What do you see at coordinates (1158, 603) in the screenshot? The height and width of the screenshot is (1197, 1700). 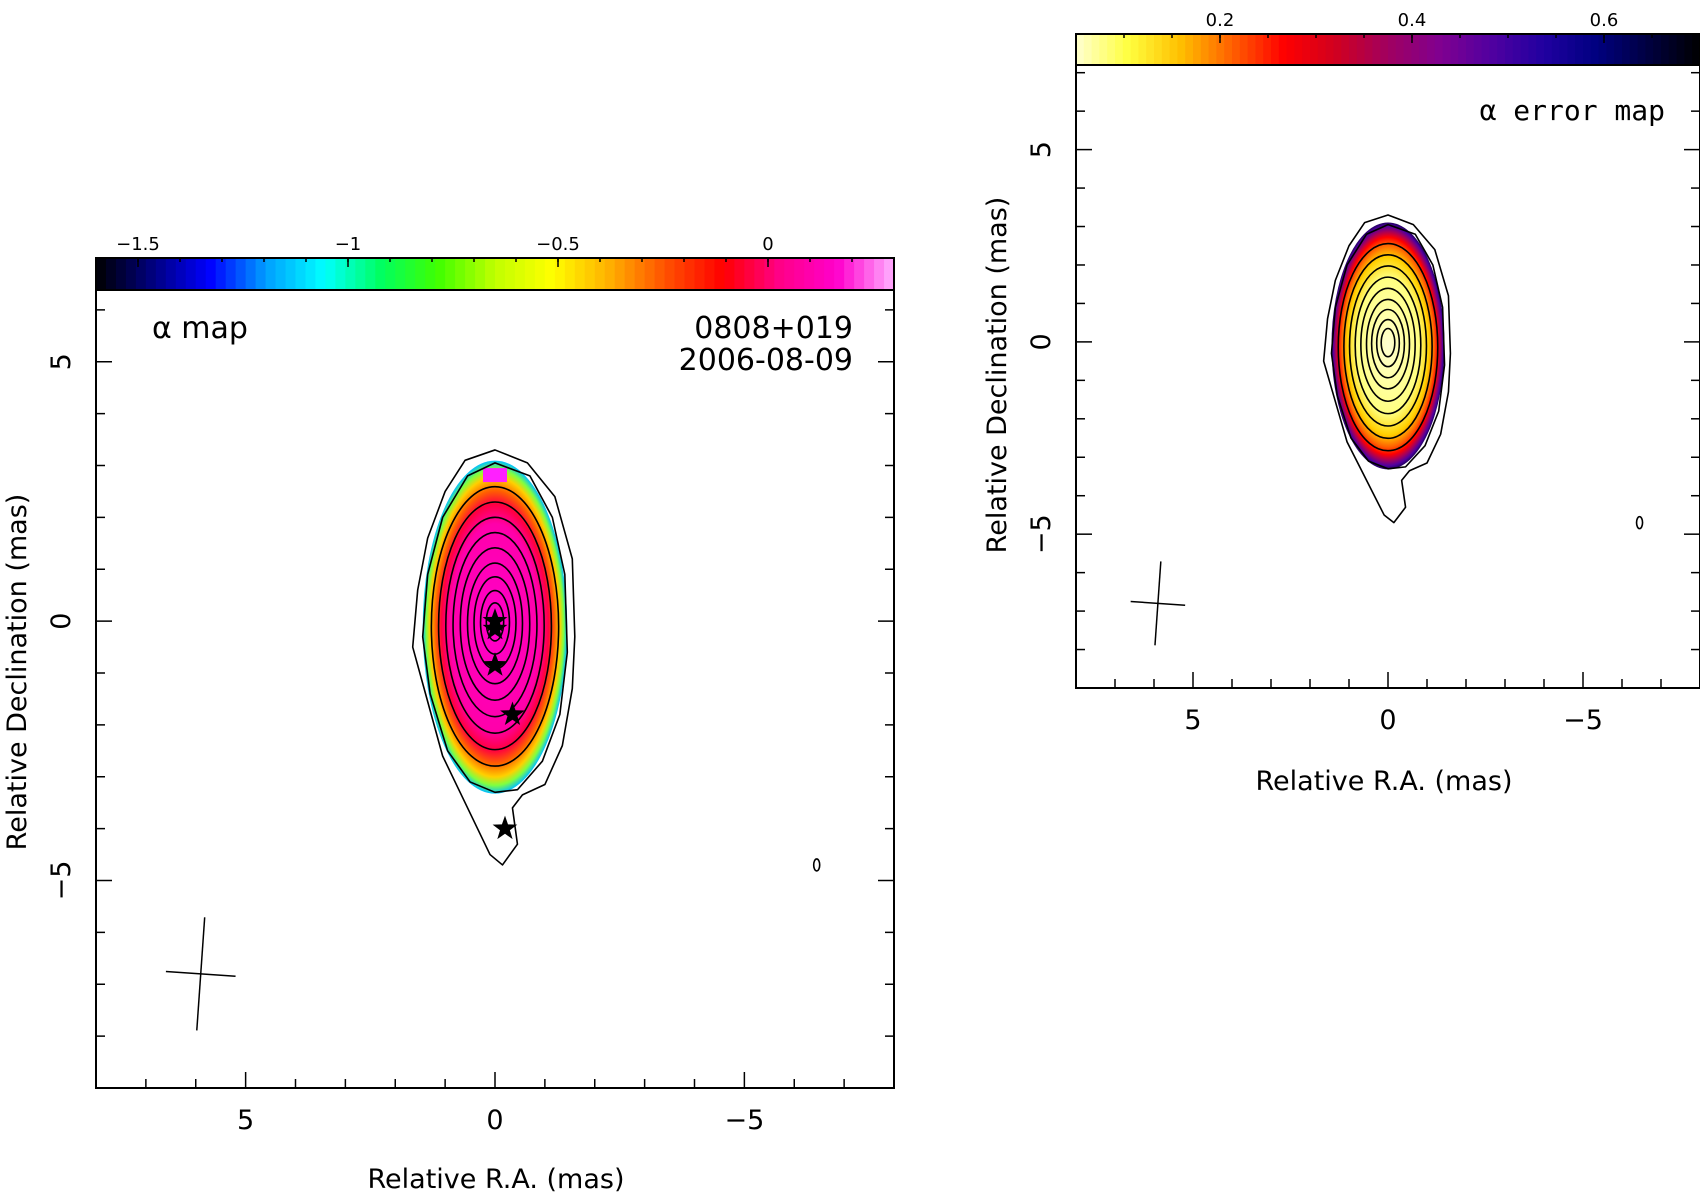 I see `beam-minor-axis` at bounding box center [1158, 603].